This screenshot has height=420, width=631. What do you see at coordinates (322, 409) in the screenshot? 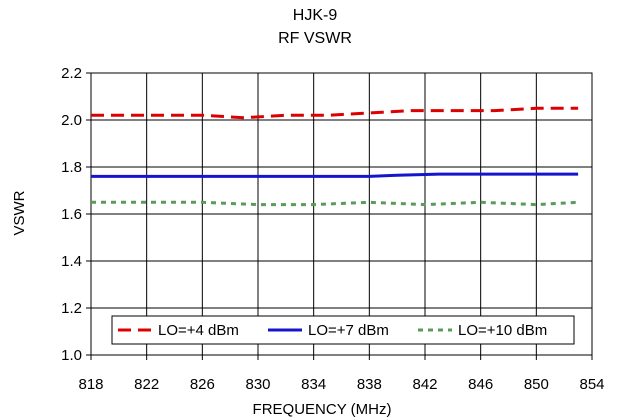
I see `x-axis-title: FREQUENCY (MHz)` at bounding box center [322, 409].